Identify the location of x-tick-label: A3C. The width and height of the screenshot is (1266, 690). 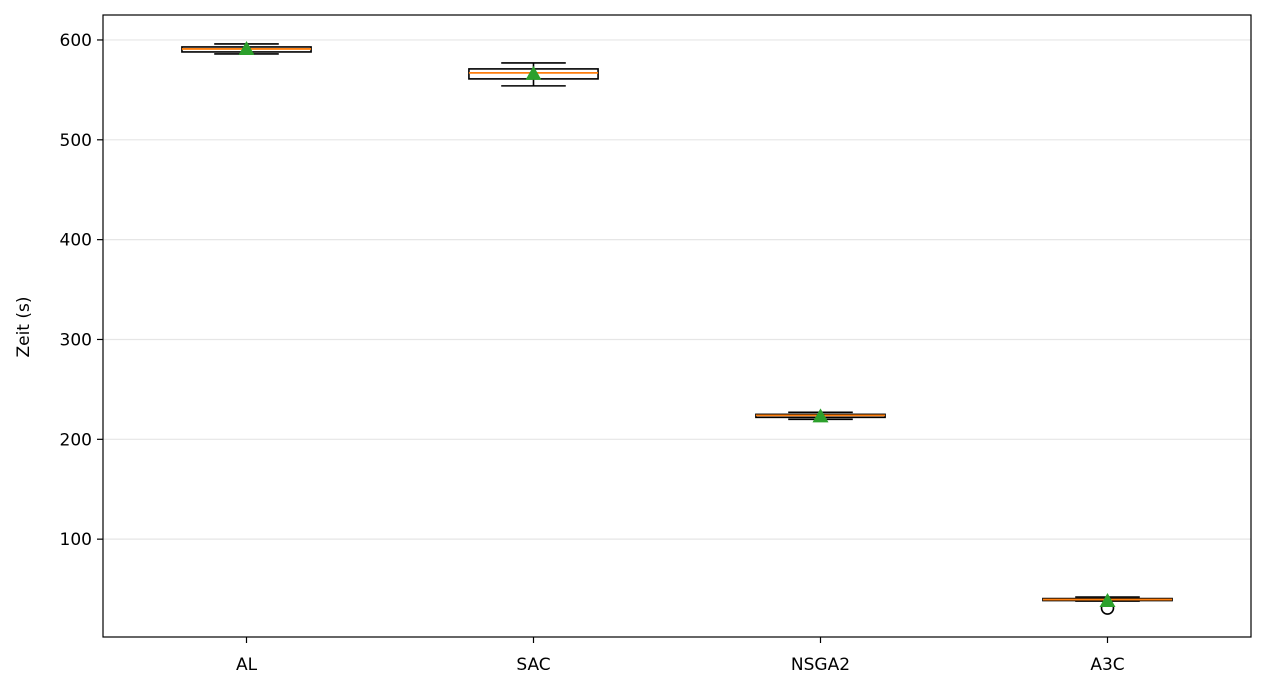
(1107, 665).